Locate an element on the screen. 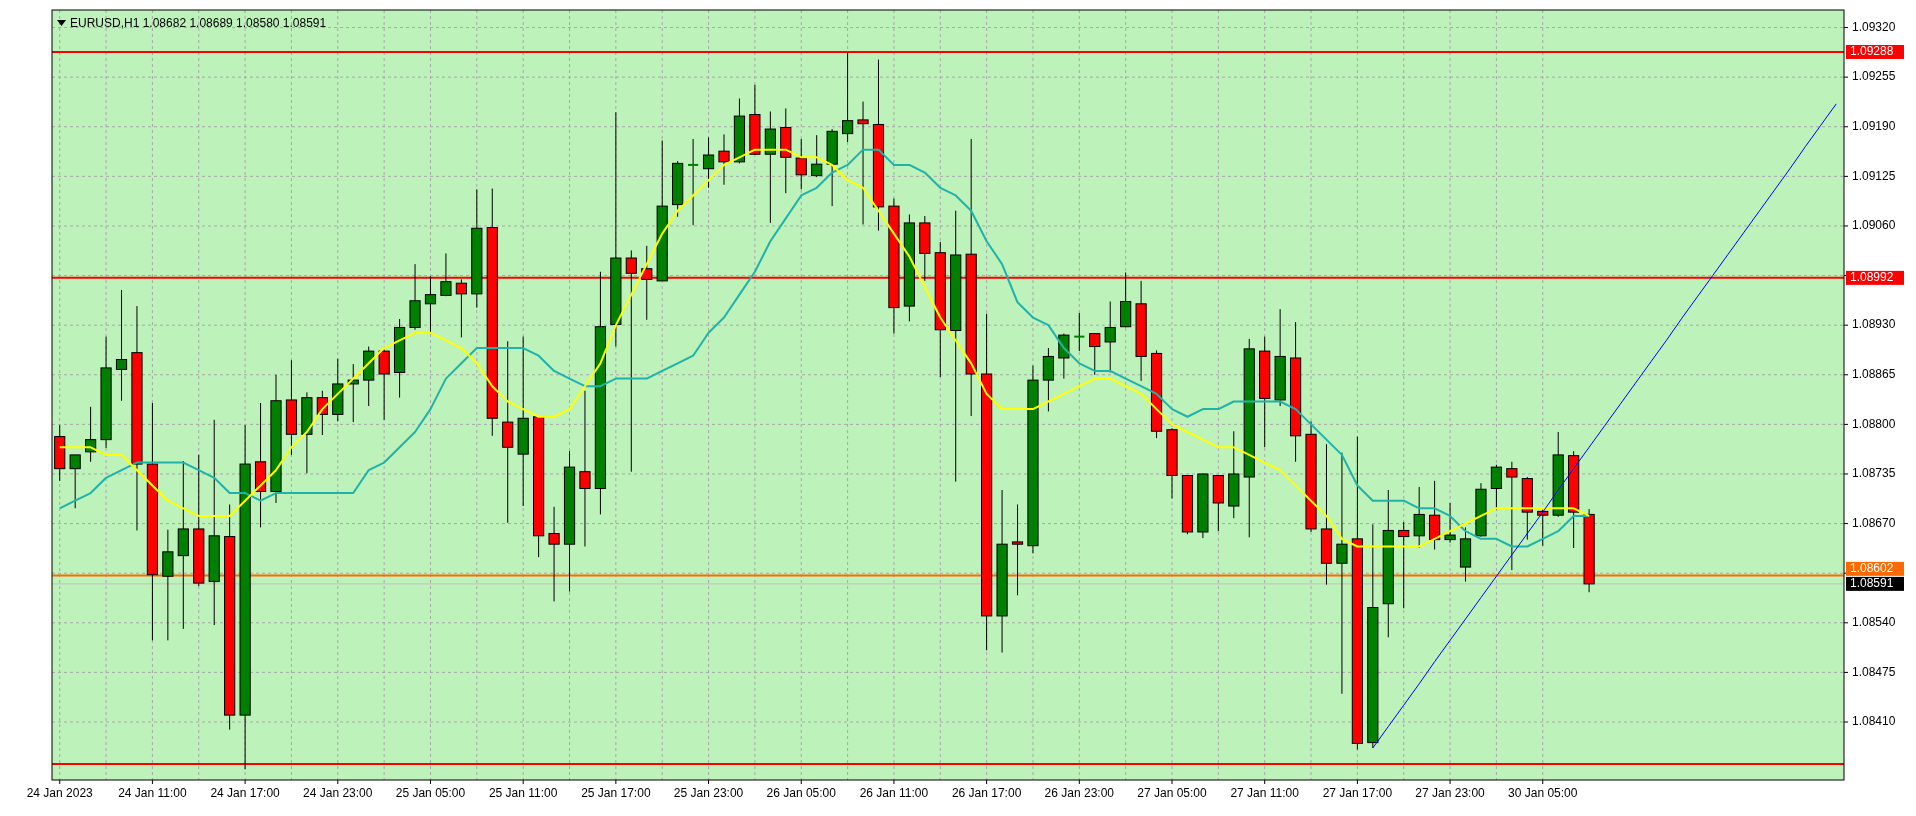 This screenshot has width=1916, height=816. y-tick-label: 1.08865 is located at coordinates (1874, 373).